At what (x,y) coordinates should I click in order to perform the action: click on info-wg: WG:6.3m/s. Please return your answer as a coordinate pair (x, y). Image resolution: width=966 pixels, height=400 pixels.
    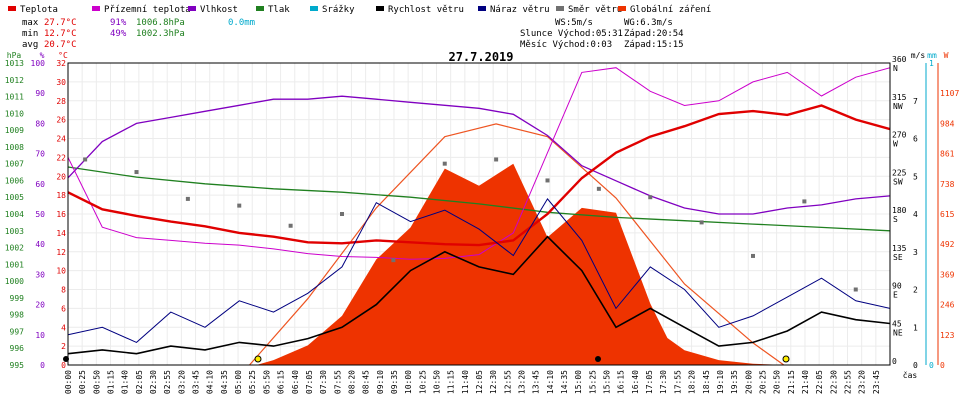
    Looking at the image, I should click on (648, 23).